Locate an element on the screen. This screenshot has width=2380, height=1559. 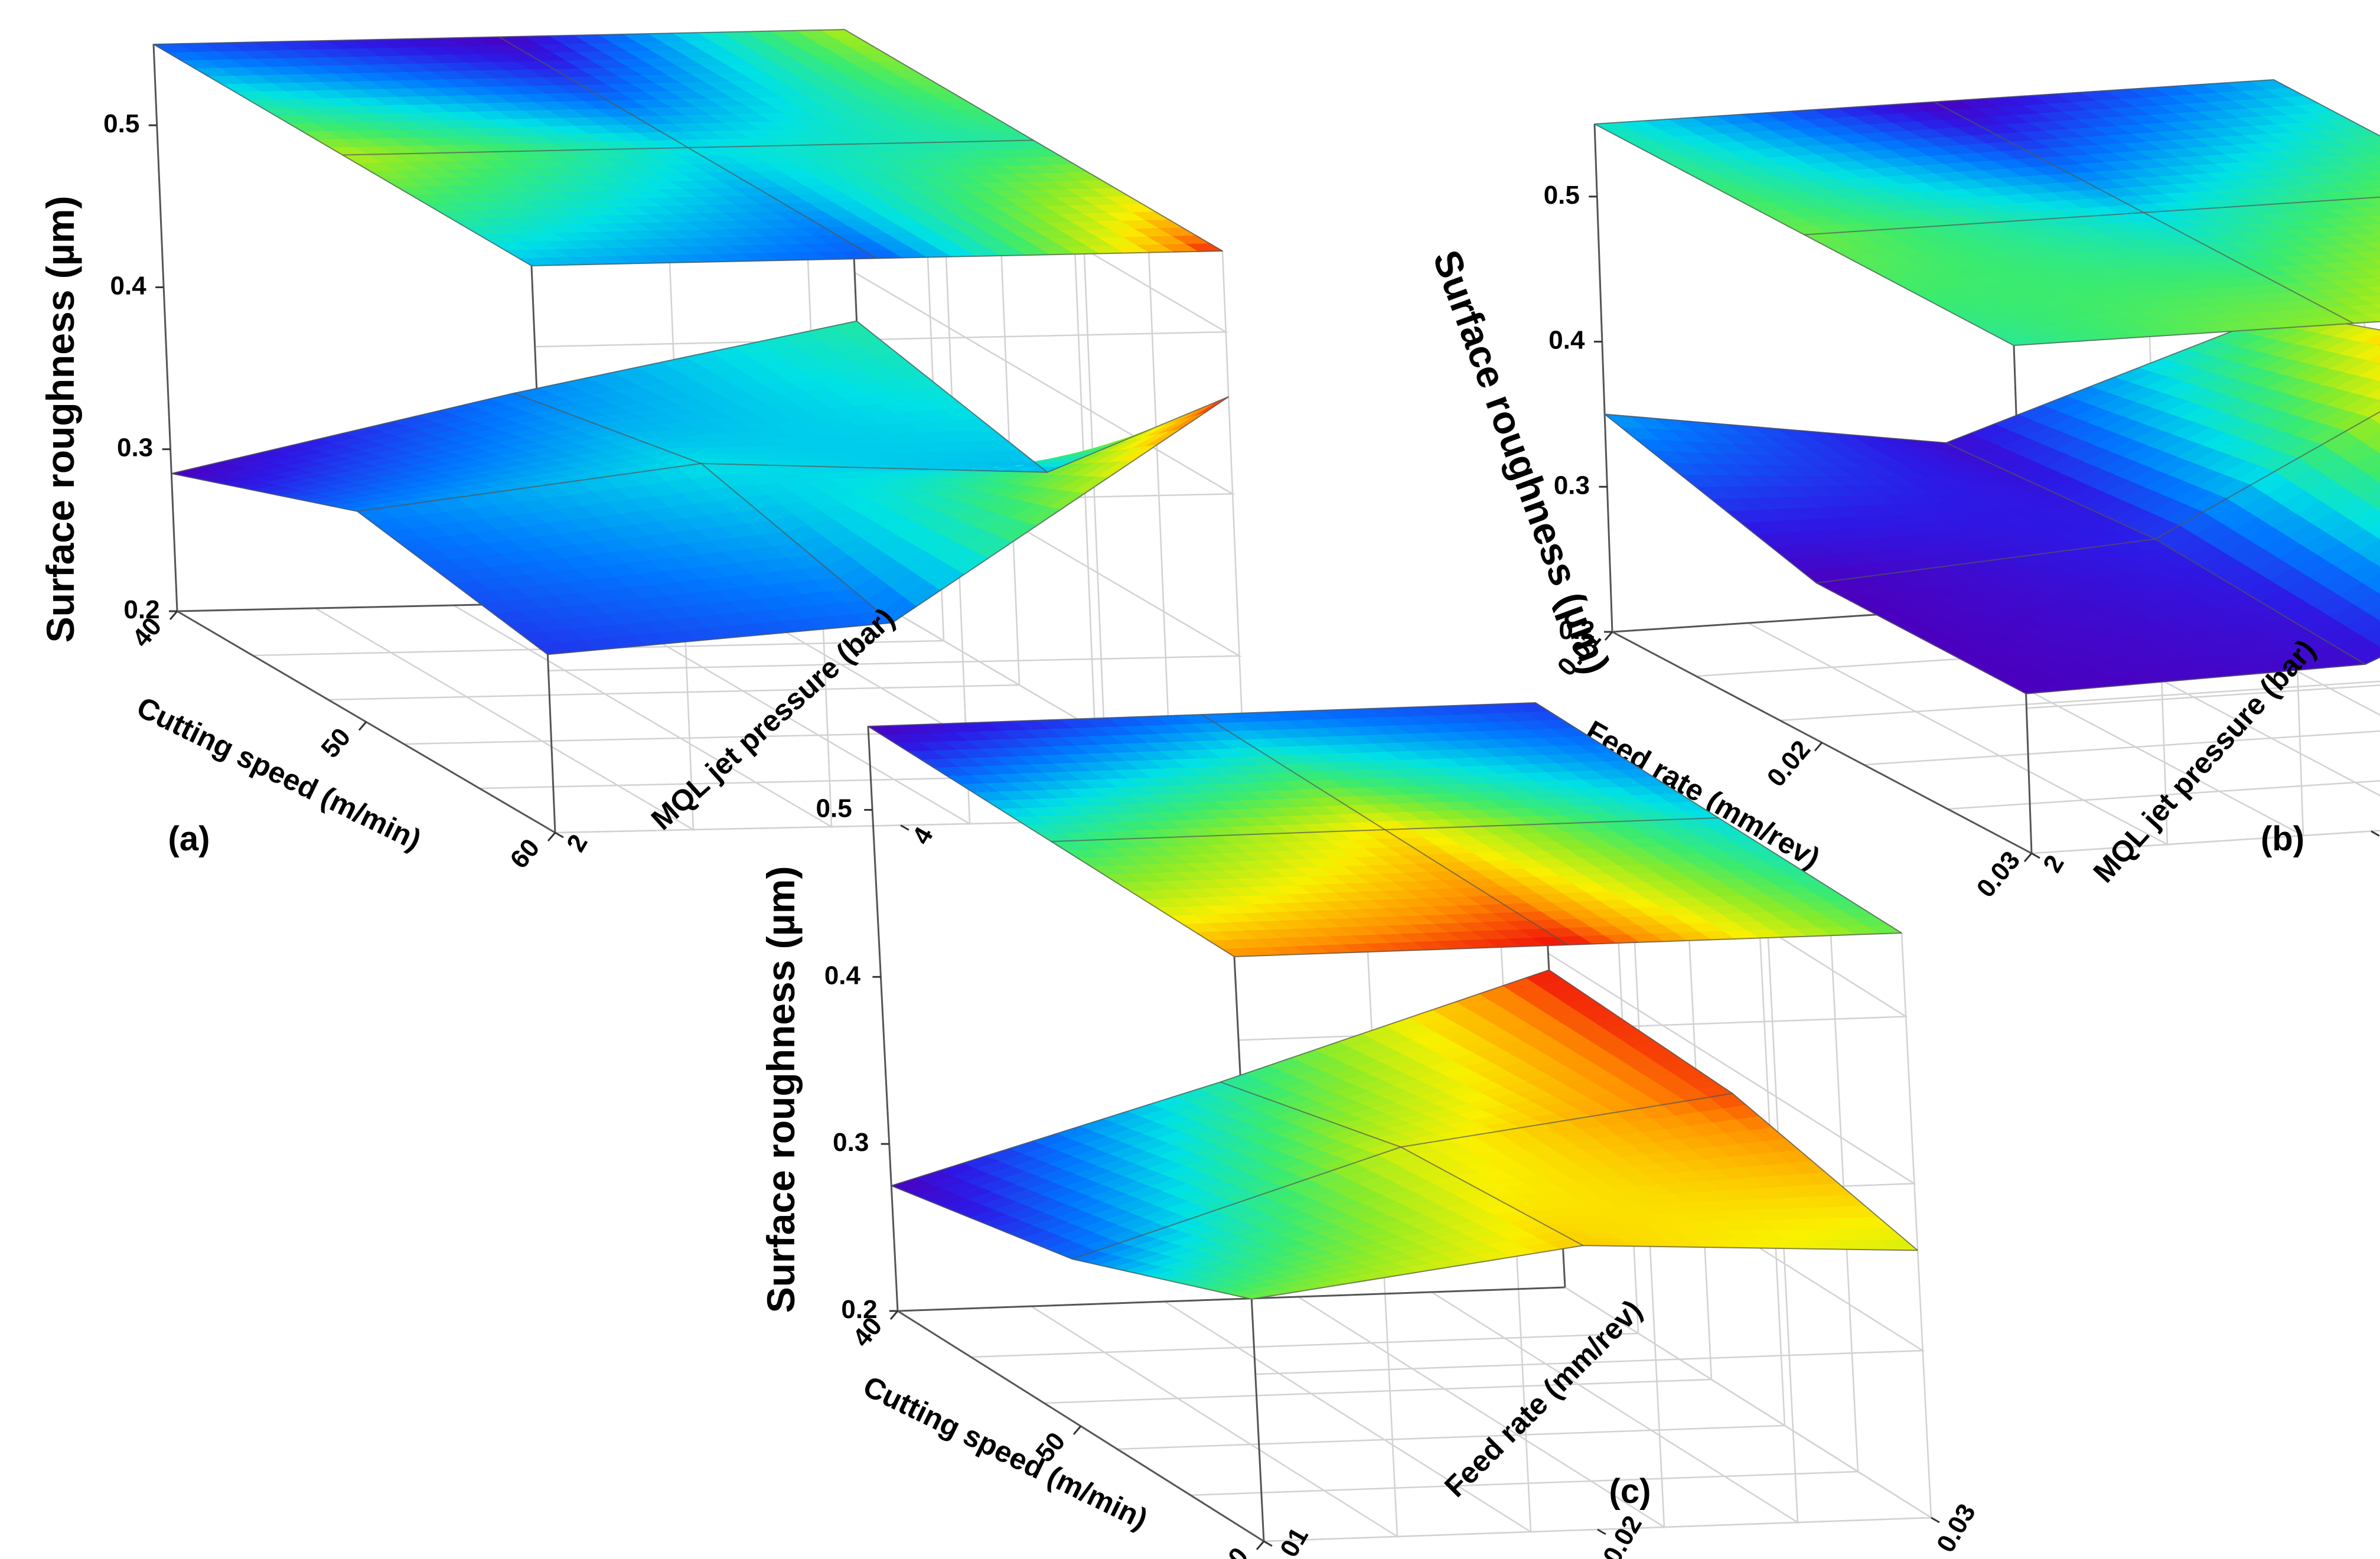
x-tick-label: 50 is located at coordinates (335, 743).